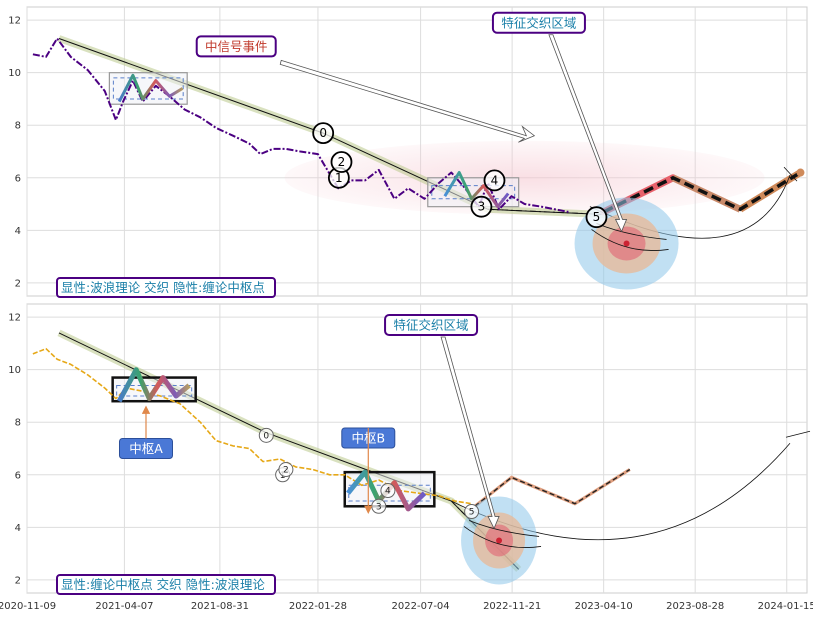 This screenshot has height=617, width=813. What do you see at coordinates (14, 370) in the screenshot?
I see `bottom-ytick-label-4: 10` at bounding box center [14, 370].